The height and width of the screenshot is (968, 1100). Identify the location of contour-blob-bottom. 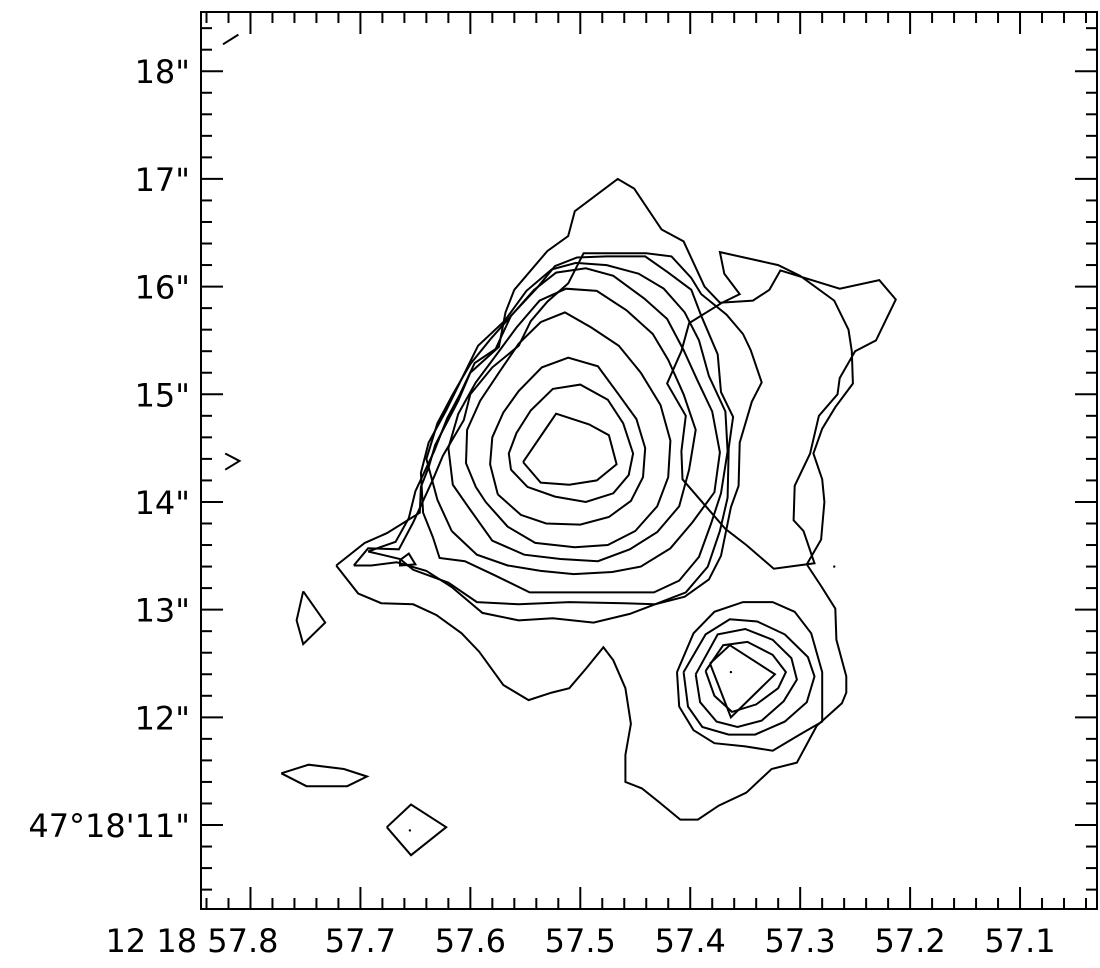
(417, 830).